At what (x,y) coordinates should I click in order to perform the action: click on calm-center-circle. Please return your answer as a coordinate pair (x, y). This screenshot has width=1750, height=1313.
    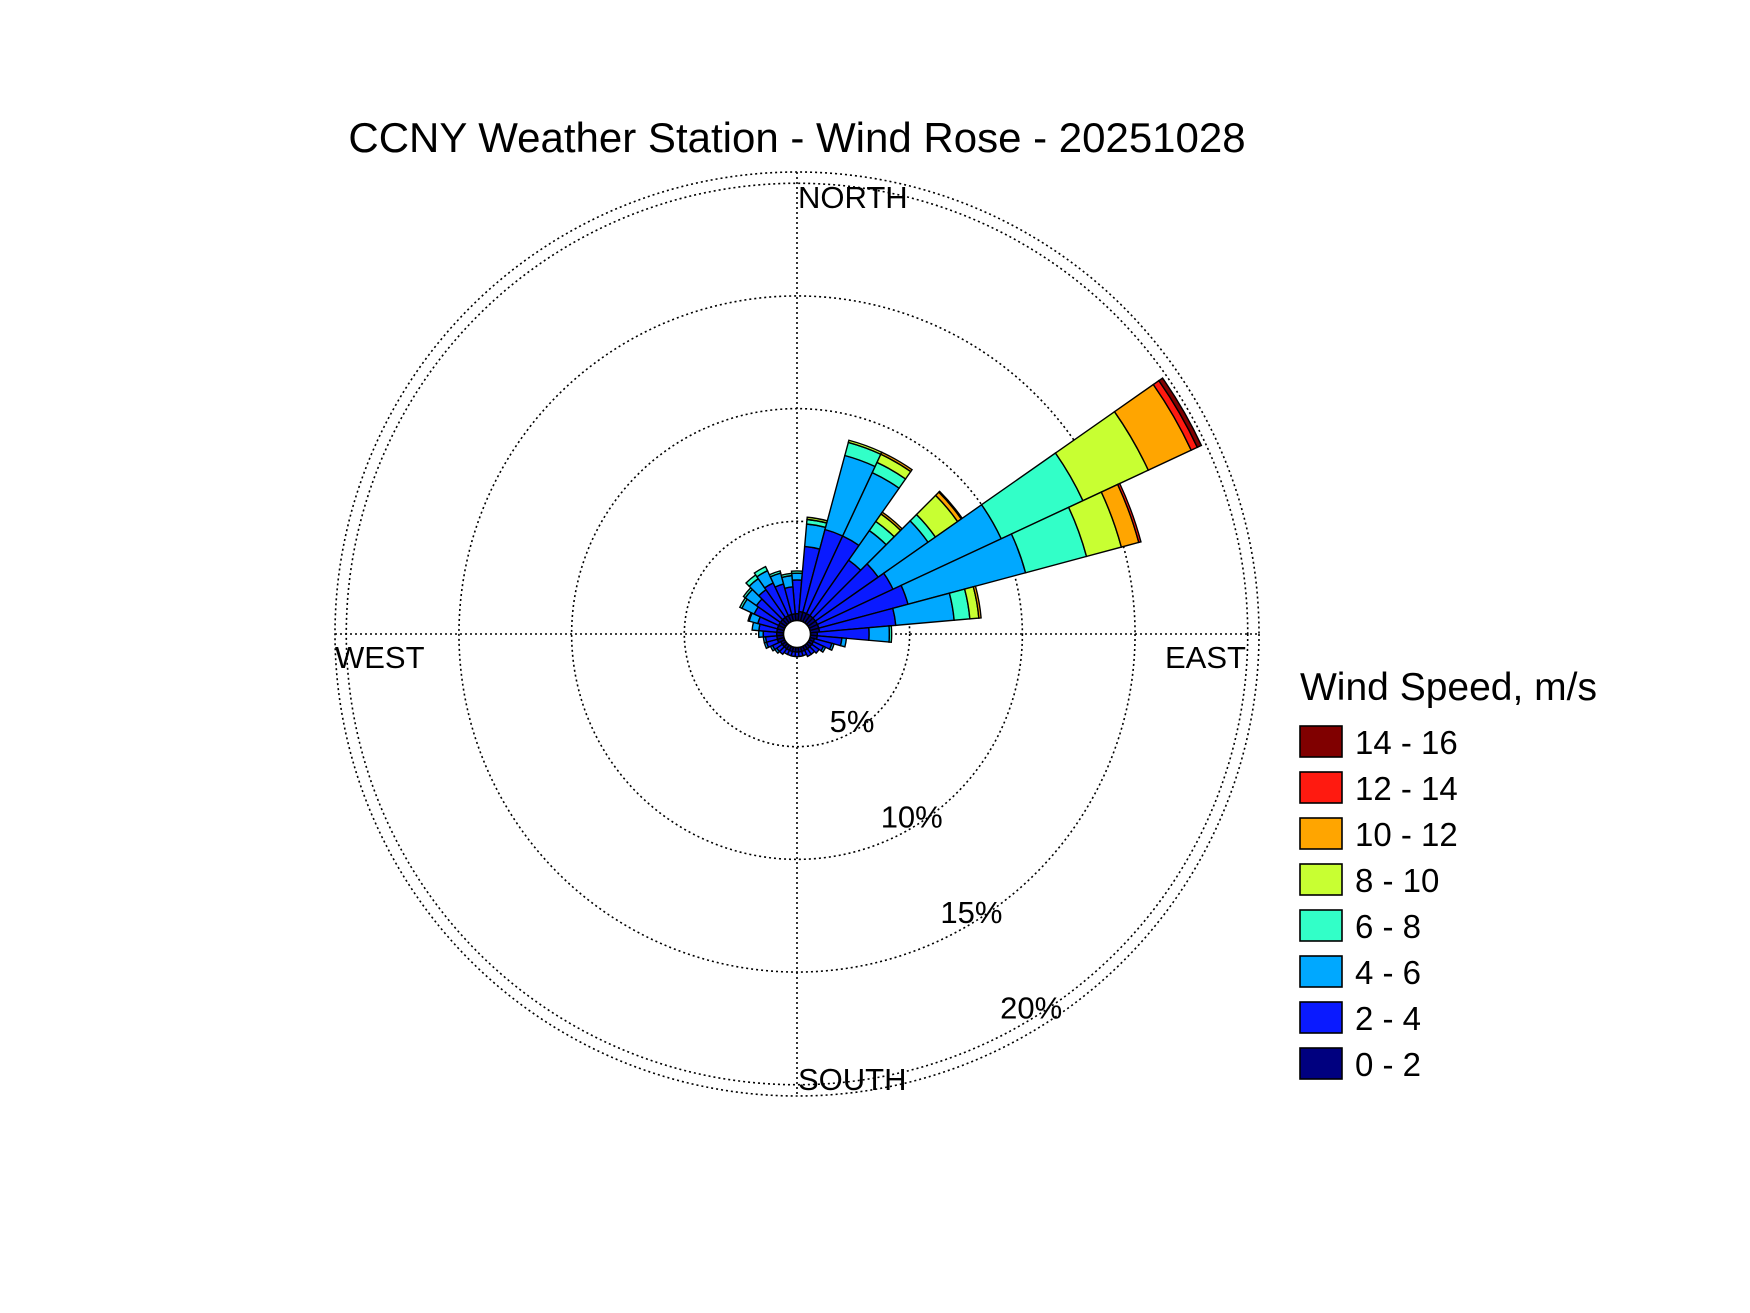
    Looking at the image, I should click on (797, 634).